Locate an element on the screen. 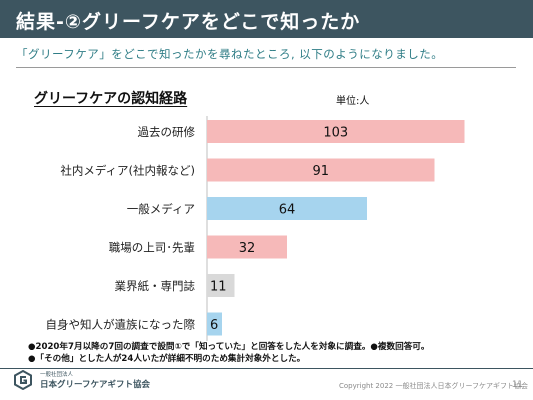 Image resolution: width=533 pixels, height=400 pixels. chart-title: グリーフケアの認知経路 is located at coordinates (111, 99).